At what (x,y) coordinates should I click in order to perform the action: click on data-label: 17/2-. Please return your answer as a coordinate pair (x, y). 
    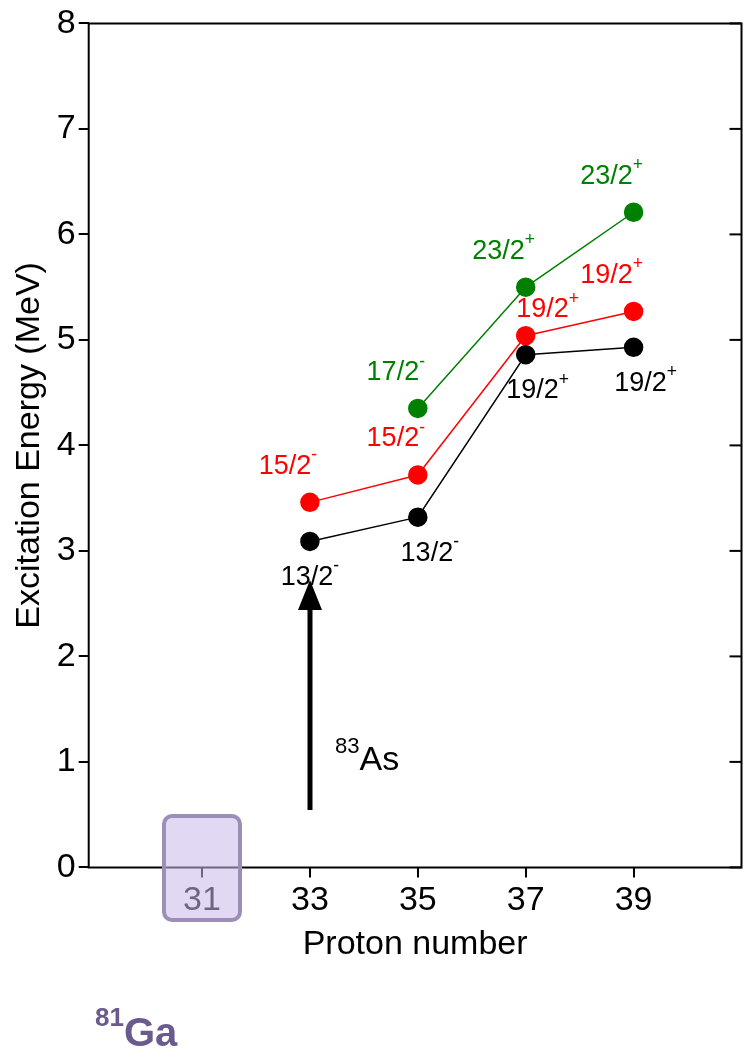
    Looking at the image, I should click on (396, 368).